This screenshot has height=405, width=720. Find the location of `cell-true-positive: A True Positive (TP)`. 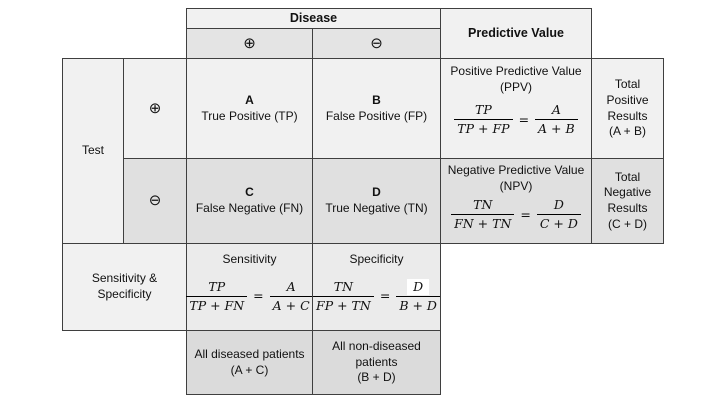

cell-true-positive: A True Positive (TP) is located at coordinates (249, 108).